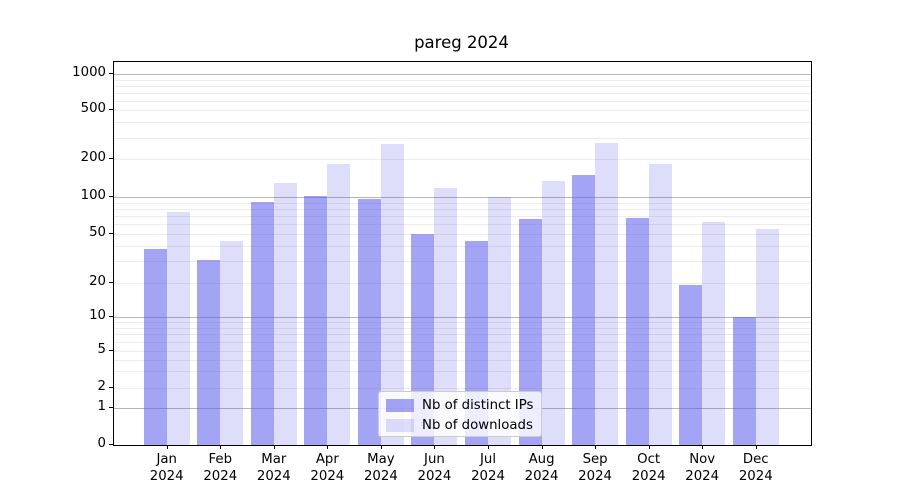 The image size is (900, 500). I want to click on x-tick-label: Mar 2024, so click(273, 468).